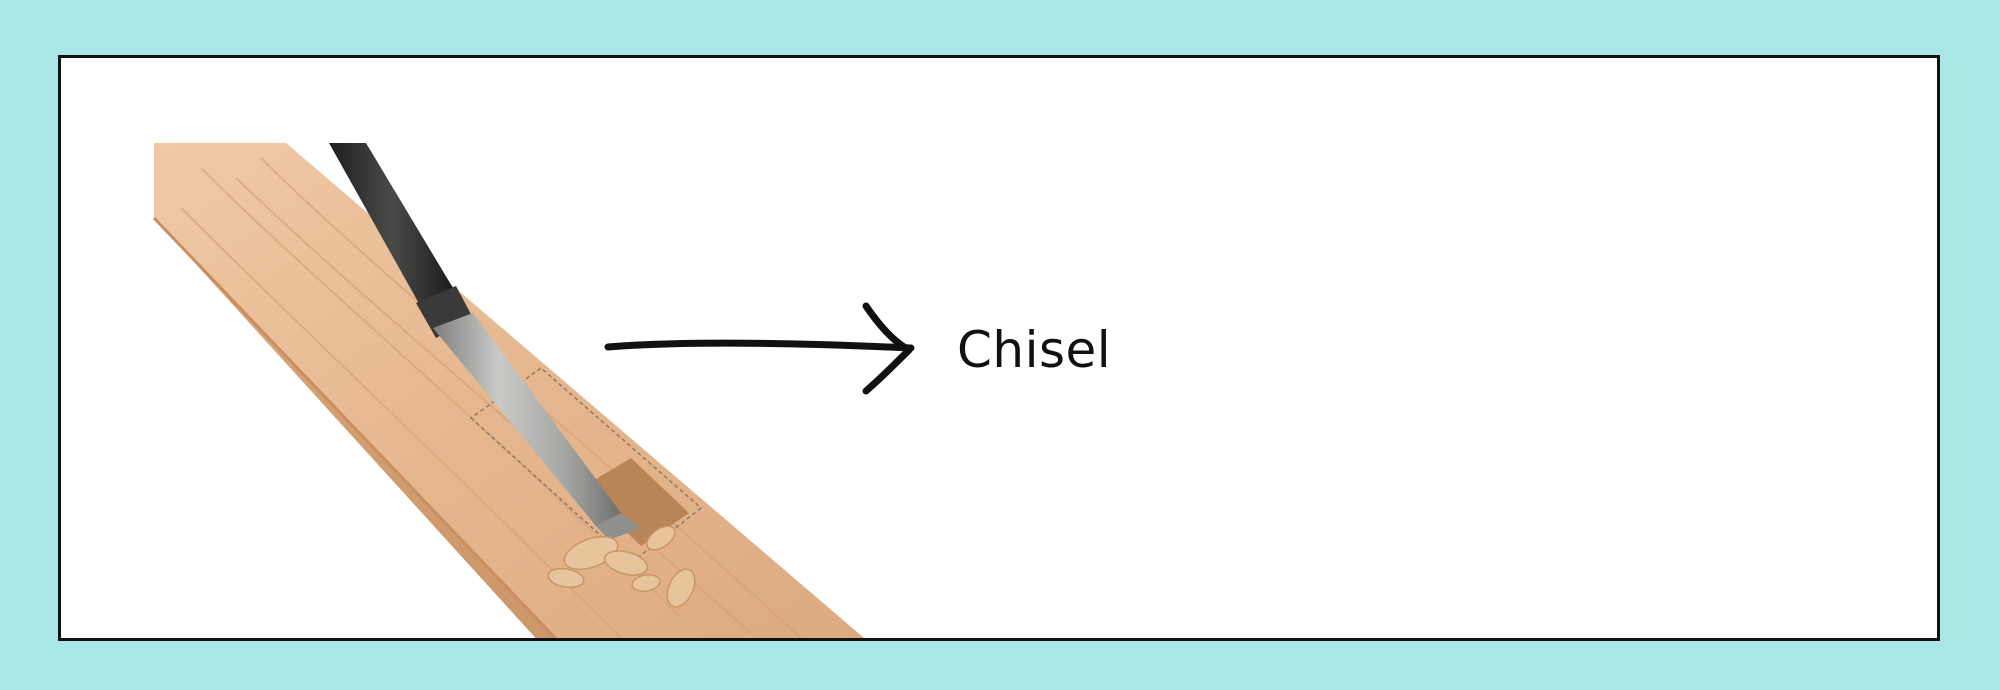  I want to click on chisel-label: Chisel, so click(1034, 350).